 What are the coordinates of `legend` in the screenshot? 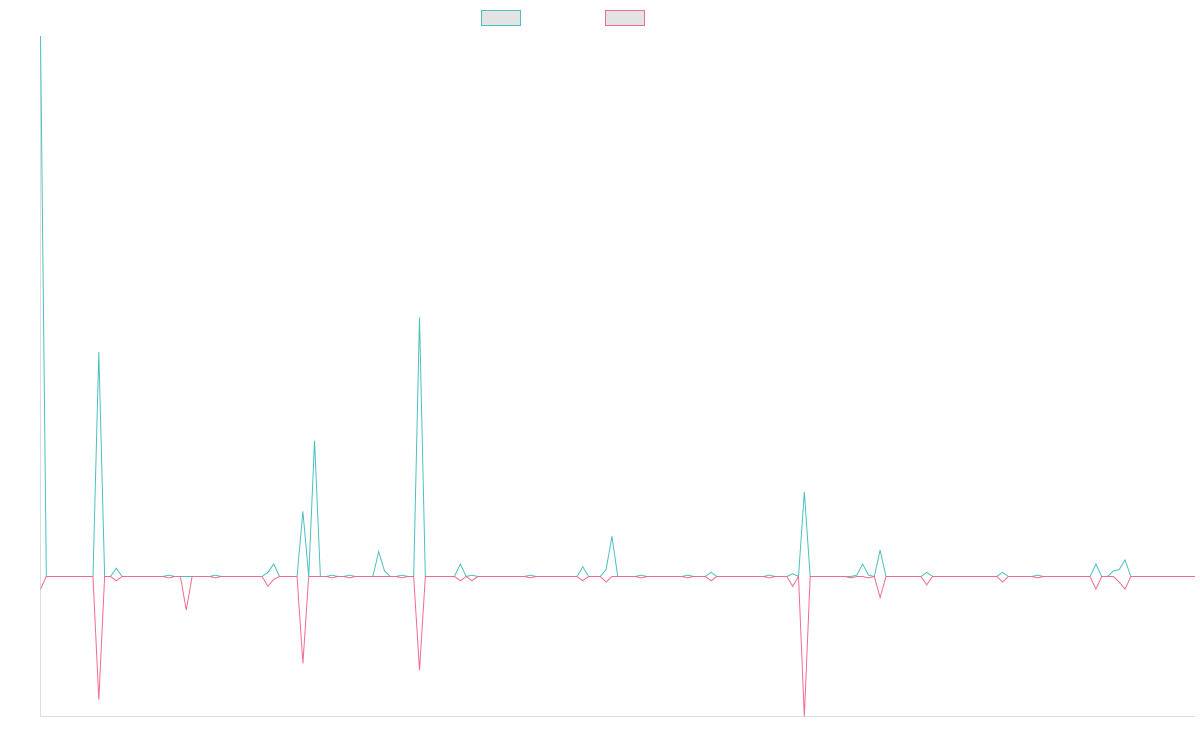 It's located at (563, 18).